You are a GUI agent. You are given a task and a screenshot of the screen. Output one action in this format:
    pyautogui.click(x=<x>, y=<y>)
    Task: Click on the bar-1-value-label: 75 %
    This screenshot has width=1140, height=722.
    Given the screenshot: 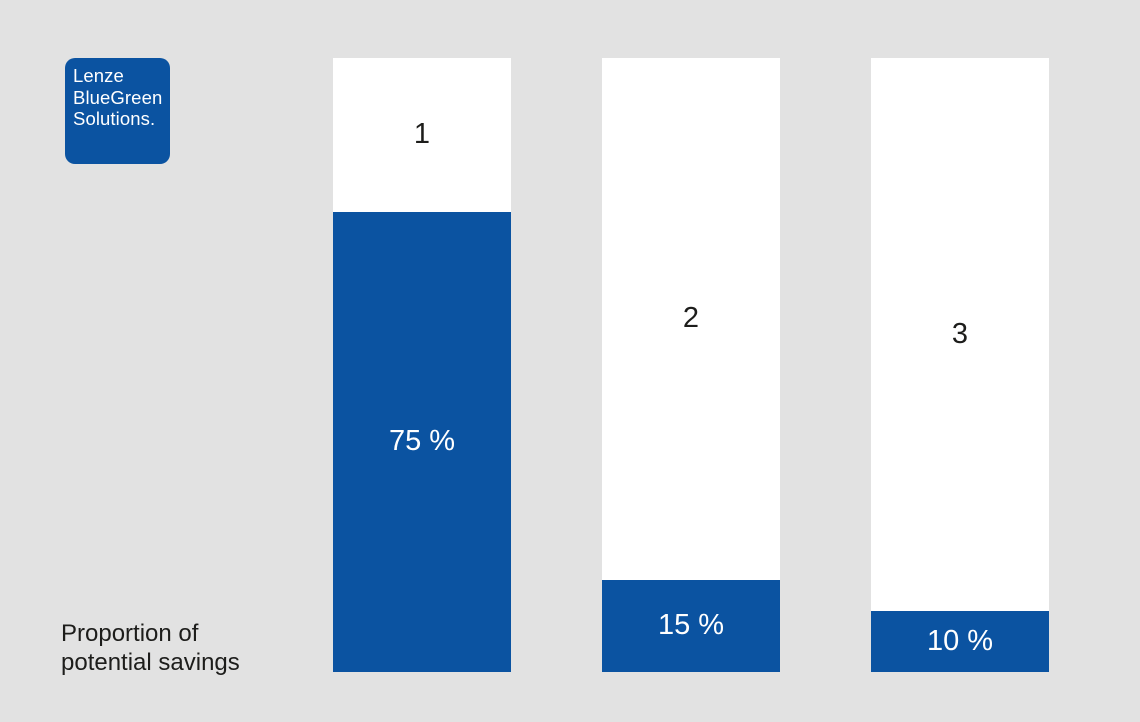 What is the action you would take?
    pyautogui.click(x=422, y=441)
    